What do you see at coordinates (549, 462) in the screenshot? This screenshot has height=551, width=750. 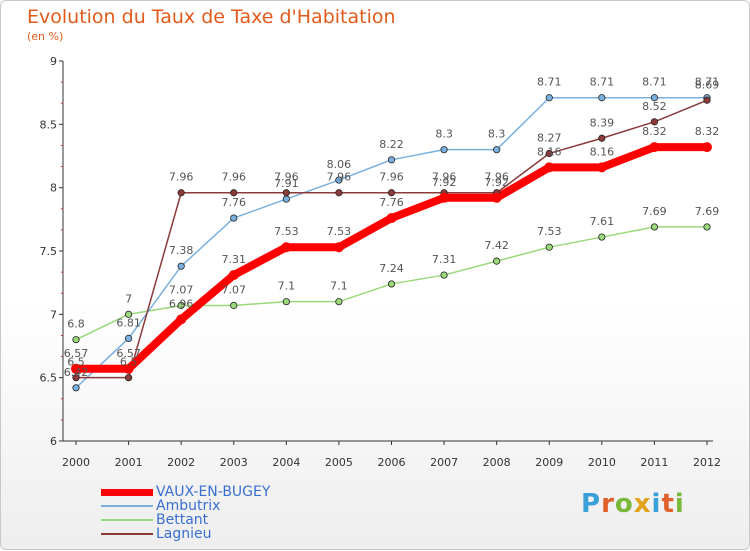 I see `x-tick-label: 2009` at bounding box center [549, 462].